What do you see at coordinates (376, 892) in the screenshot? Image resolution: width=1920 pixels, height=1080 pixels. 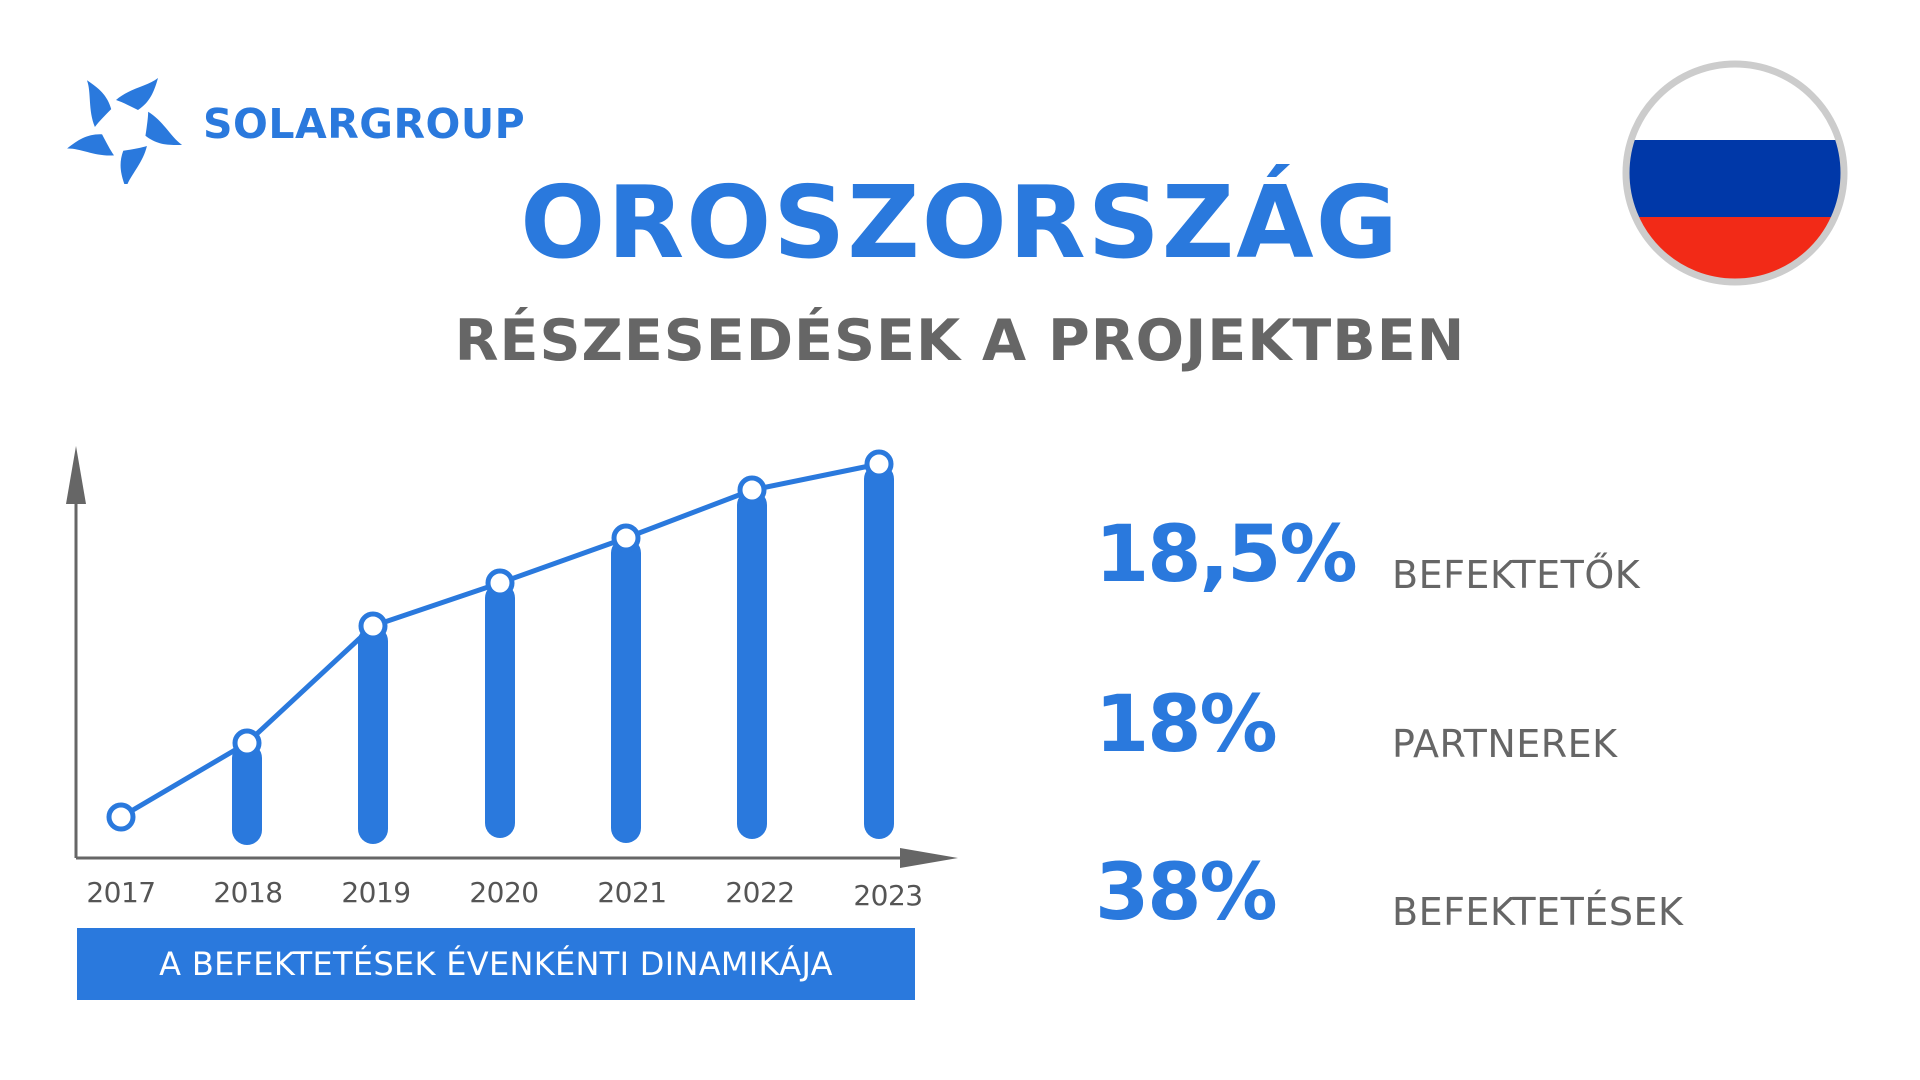 I see `x-label: 2019` at bounding box center [376, 892].